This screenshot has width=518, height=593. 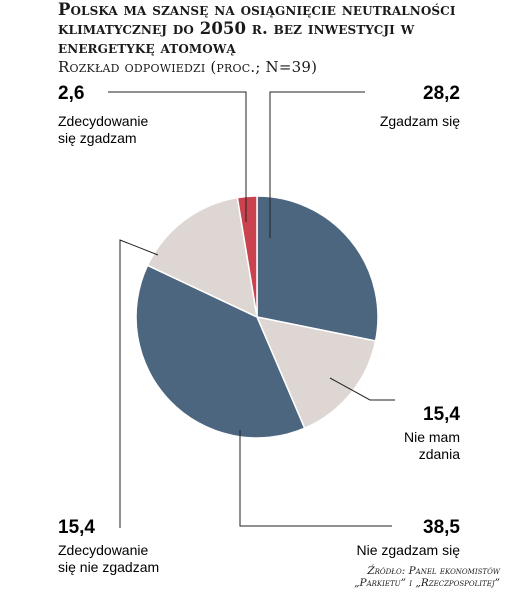 What do you see at coordinates (188, 67) in the screenshot?
I see `chart-subtitle: Rozkład odpowiedzi (proc.; N=39)` at bounding box center [188, 67].